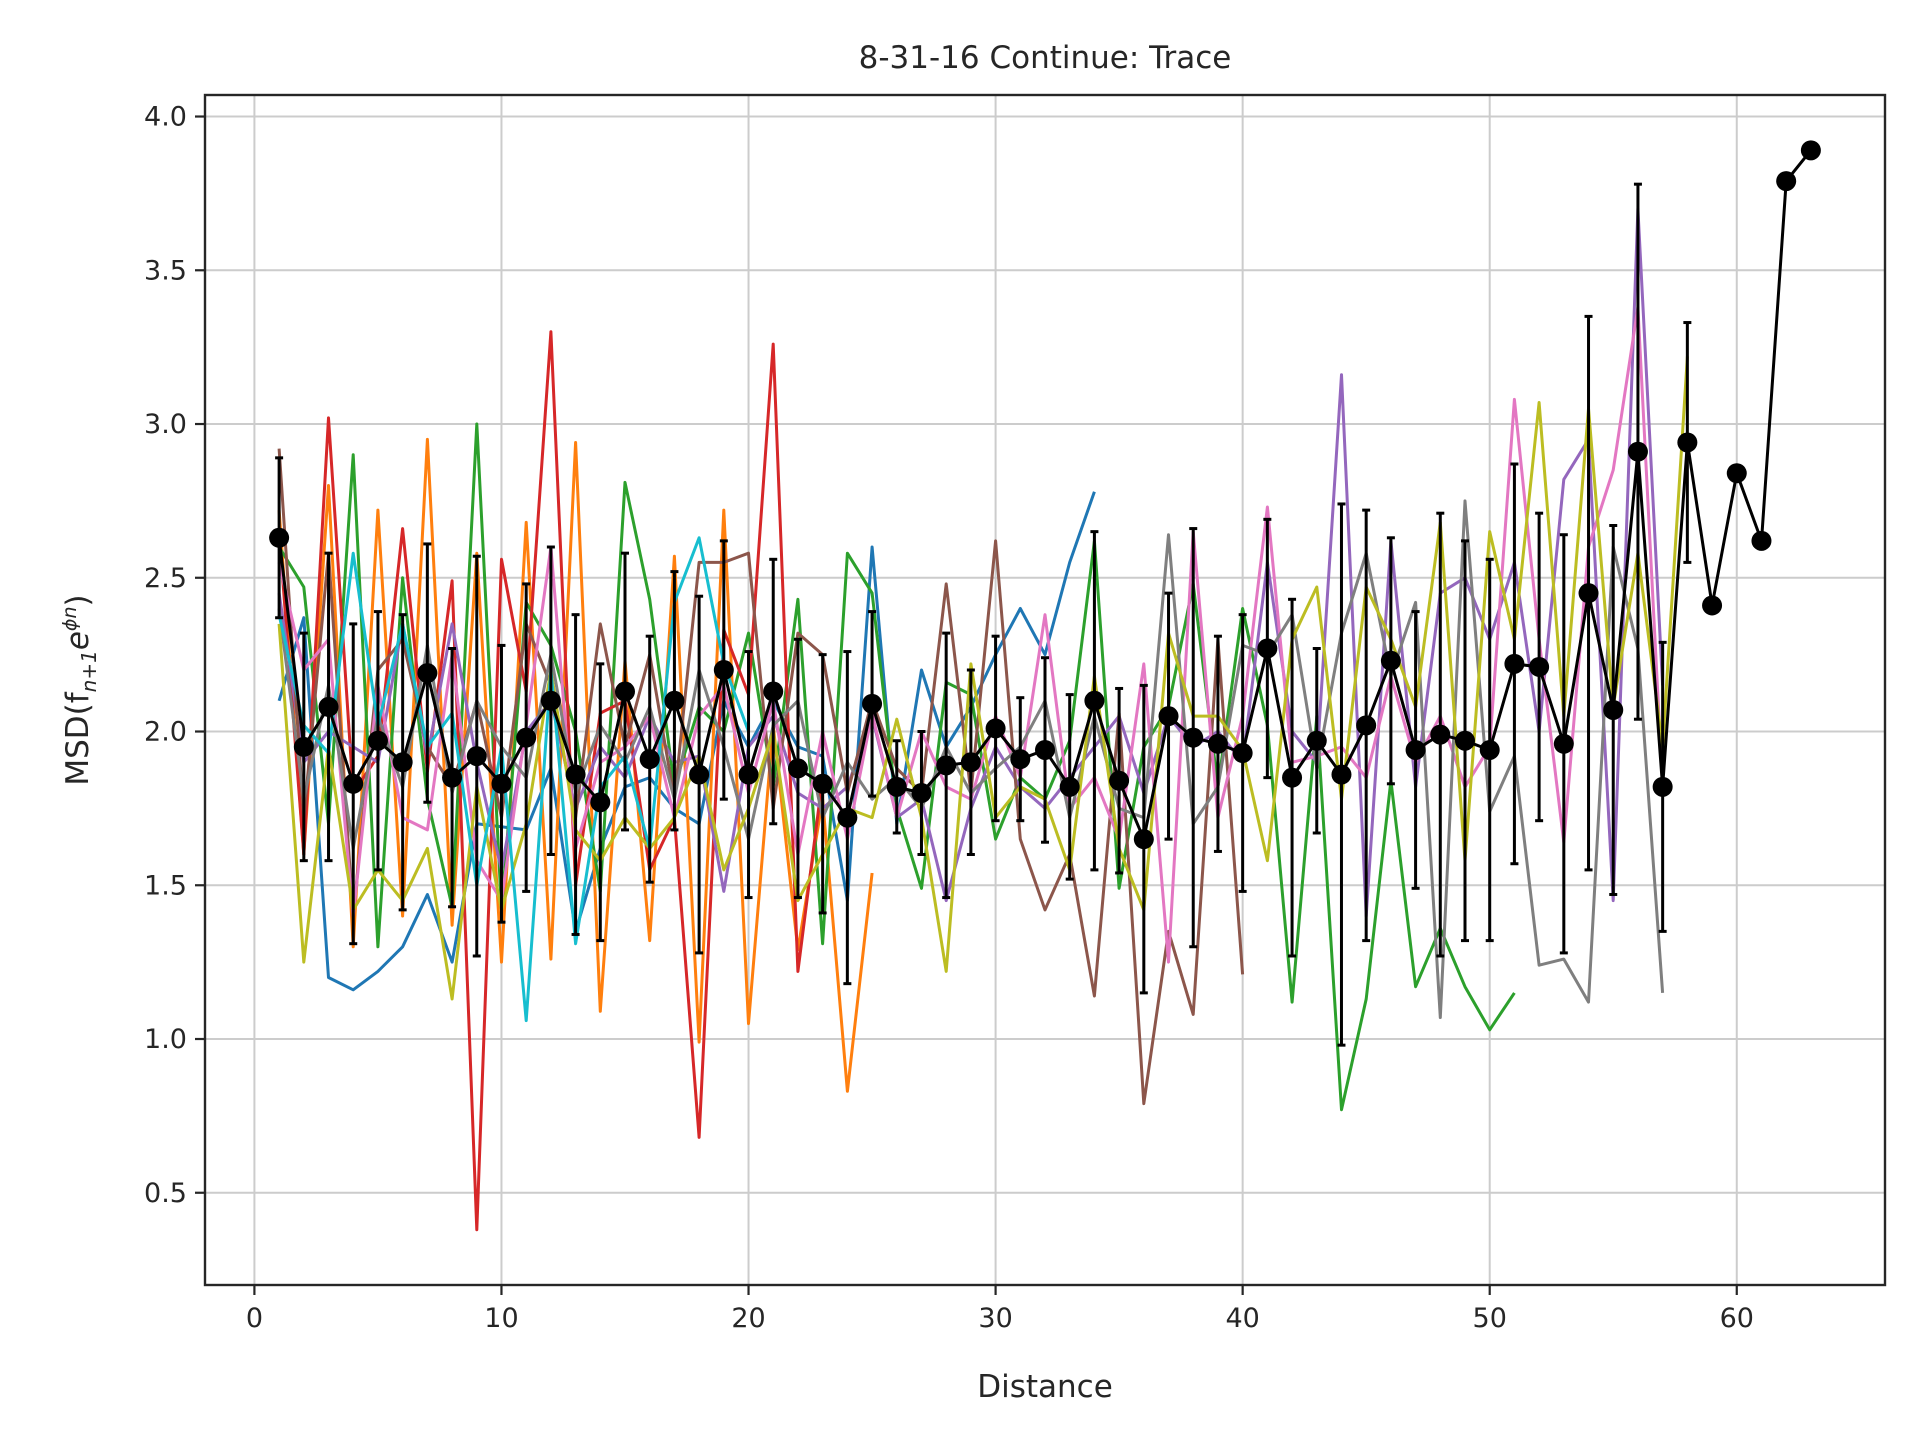  I want to click on x-tick-label: 20, so click(748, 1318).